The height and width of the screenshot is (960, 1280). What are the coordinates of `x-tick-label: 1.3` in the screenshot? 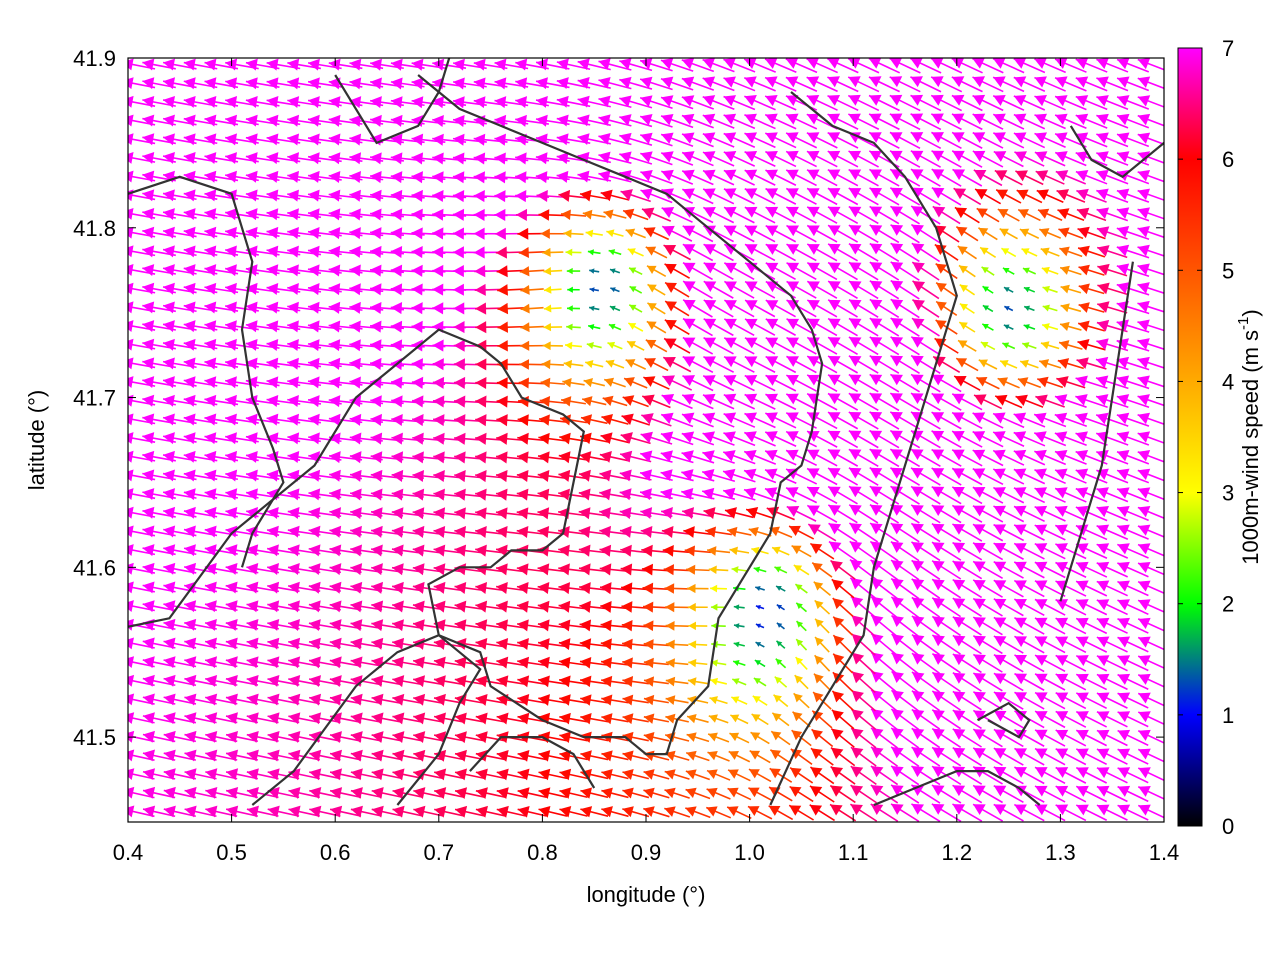 It's located at (1060, 852).